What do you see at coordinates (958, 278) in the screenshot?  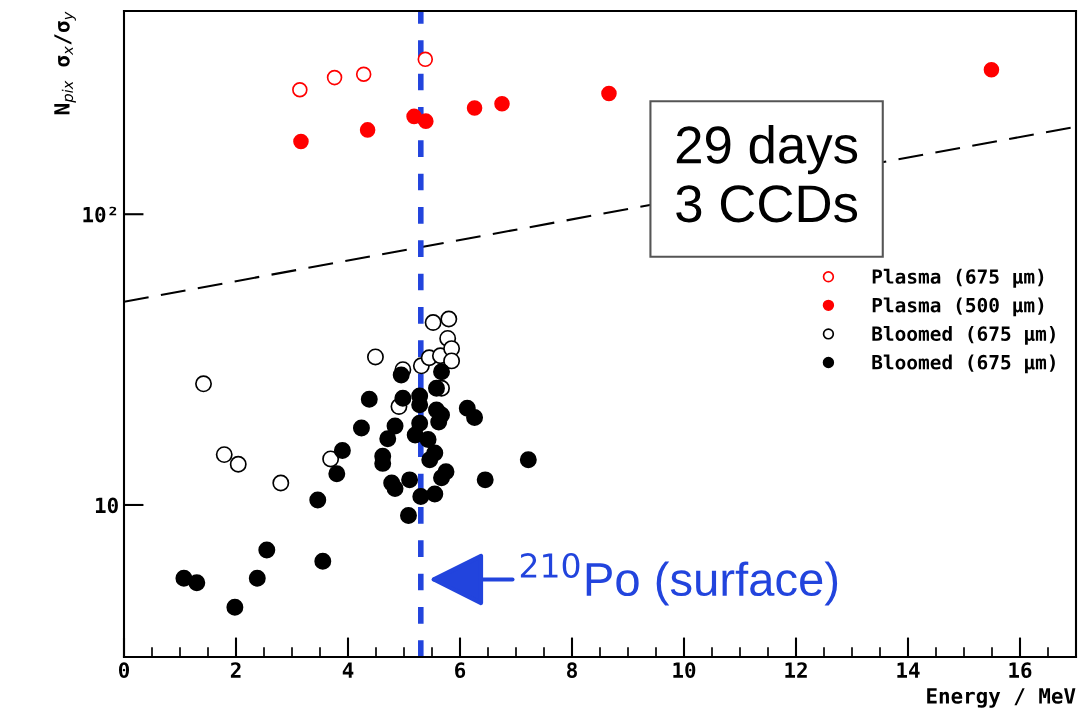 I see `legend-label: Plasma (675 μm)` at bounding box center [958, 278].